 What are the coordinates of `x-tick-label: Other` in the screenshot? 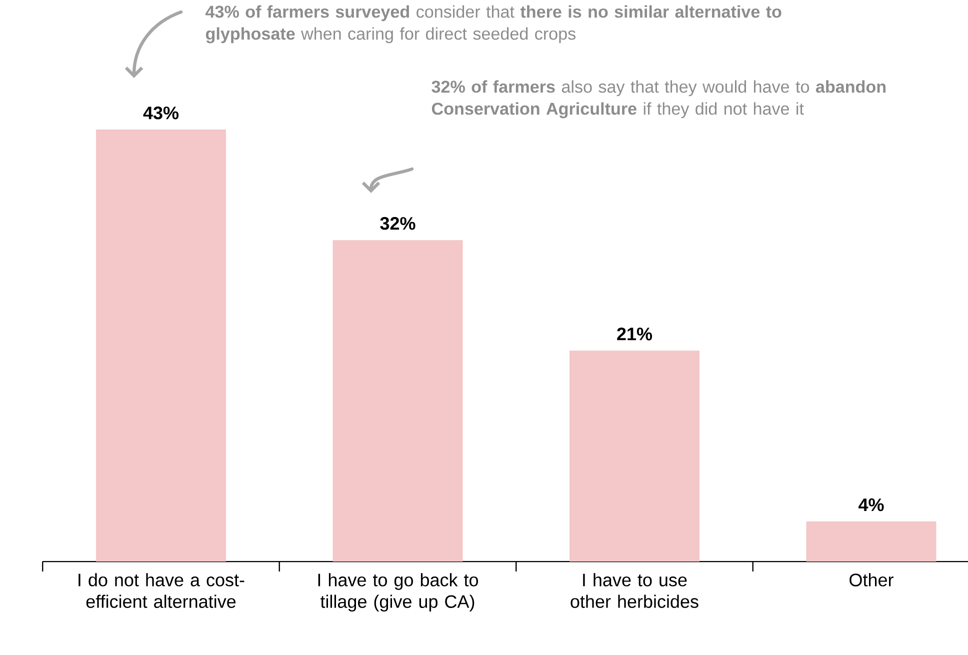 It's located at (872, 579).